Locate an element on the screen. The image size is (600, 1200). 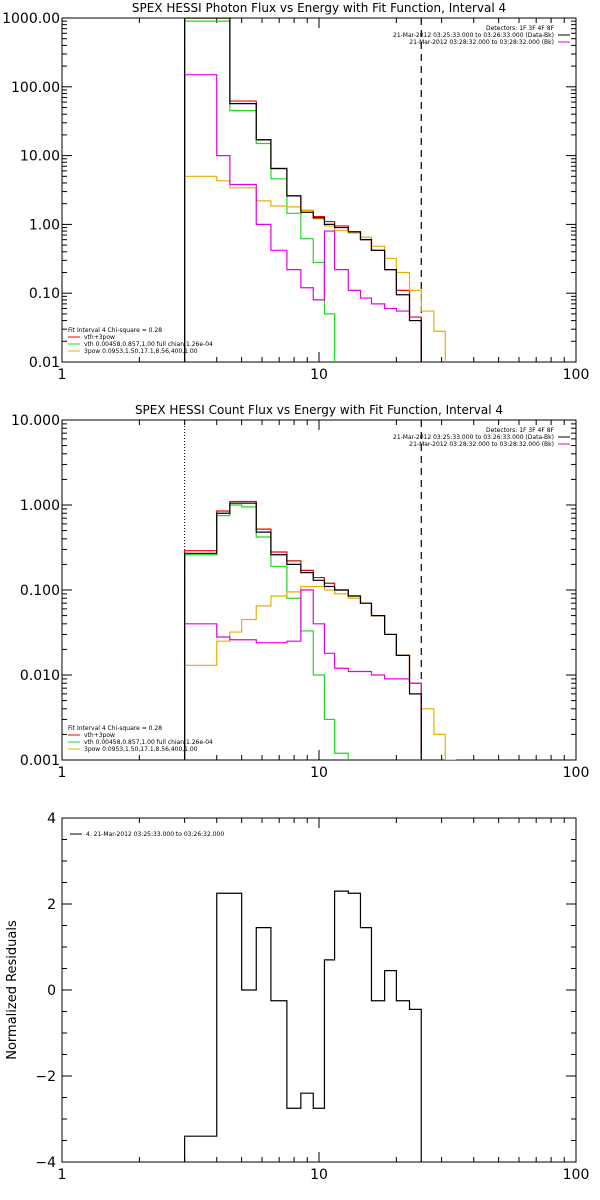
y-tick-label: 0.100 is located at coordinates (40, 591).